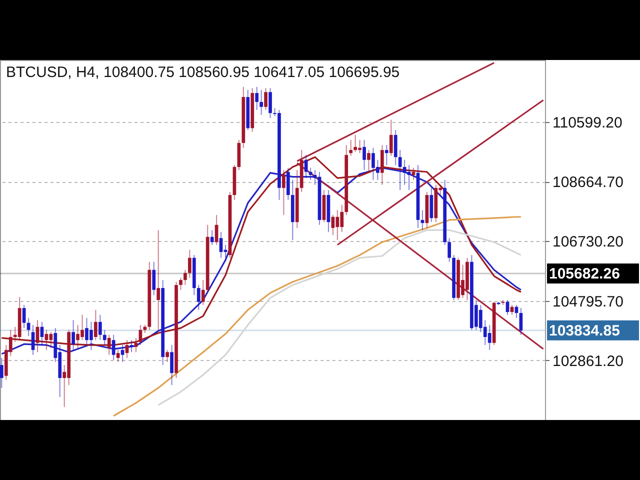 This screenshot has height=480, width=640. Describe the element at coordinates (588, 242) in the screenshot. I see `y-tick-label: 106730.20` at that location.